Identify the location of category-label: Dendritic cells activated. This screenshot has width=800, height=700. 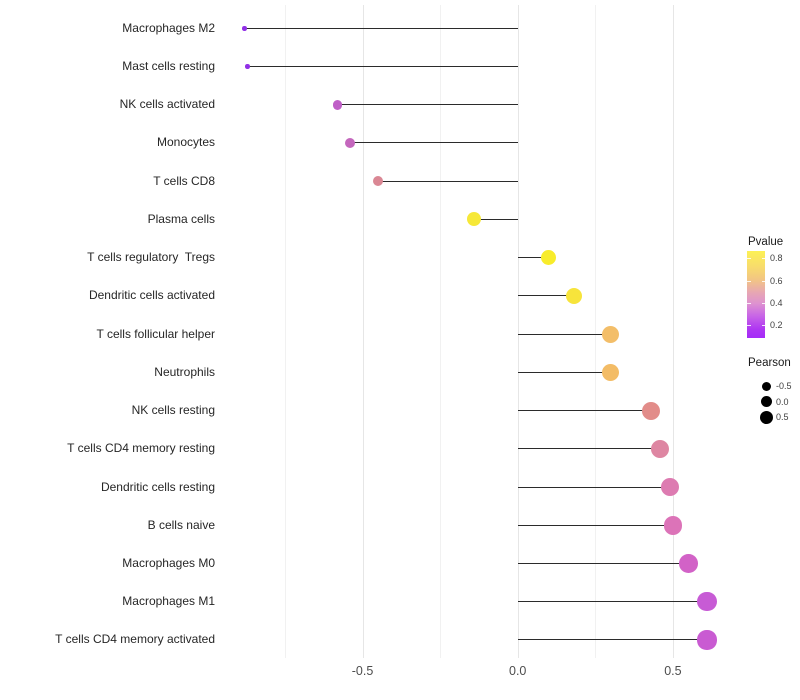
(151, 295).